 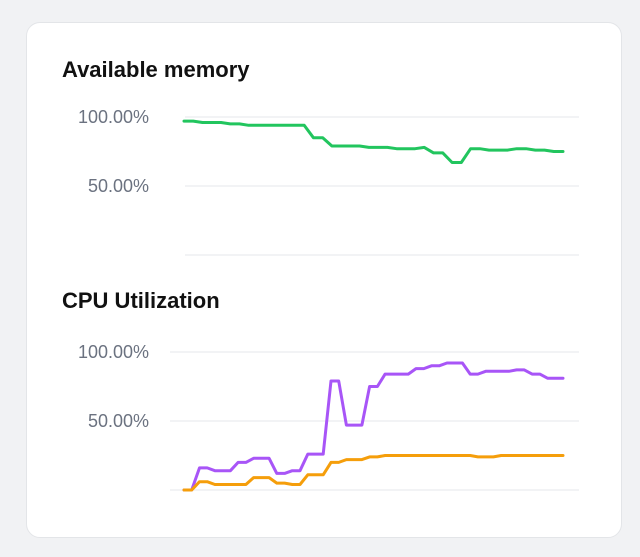 What do you see at coordinates (141, 300) in the screenshot?
I see `cpu-chart-title: CPU Utilization` at bounding box center [141, 300].